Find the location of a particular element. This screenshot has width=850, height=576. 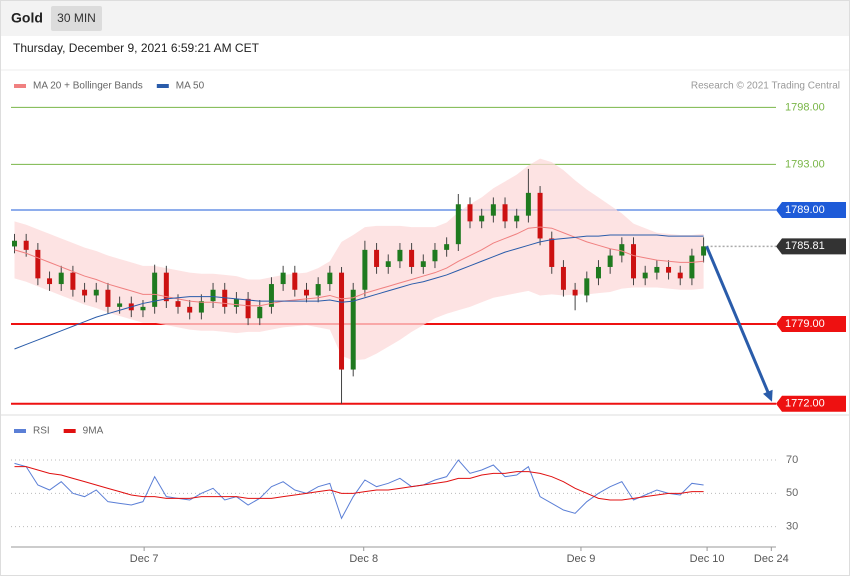

header-bar is located at coordinates (425, 18).